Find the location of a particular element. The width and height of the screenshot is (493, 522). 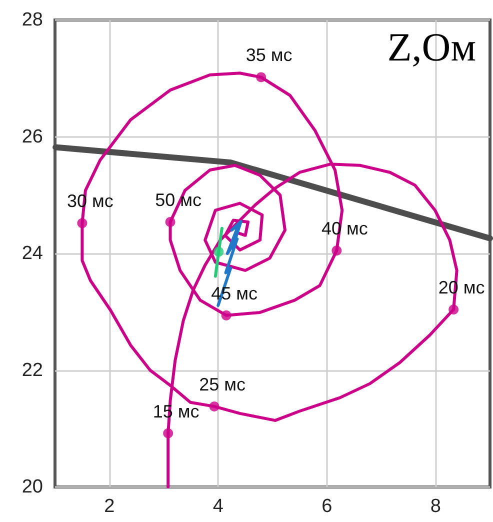

annotation: 50 мс is located at coordinates (178, 200).